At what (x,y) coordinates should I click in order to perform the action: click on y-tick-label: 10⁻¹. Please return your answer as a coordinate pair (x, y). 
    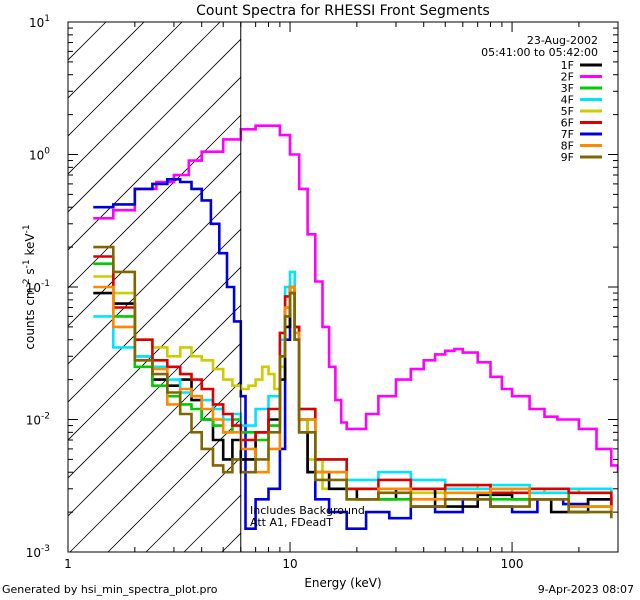
    Looking at the image, I should click on (38, 287).